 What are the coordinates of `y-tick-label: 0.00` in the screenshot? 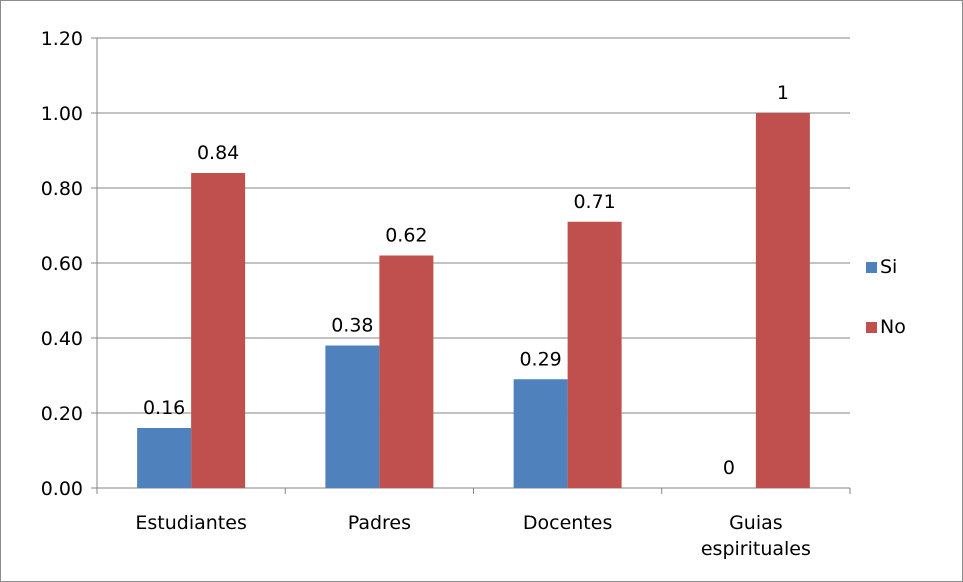 It's located at (62, 489).